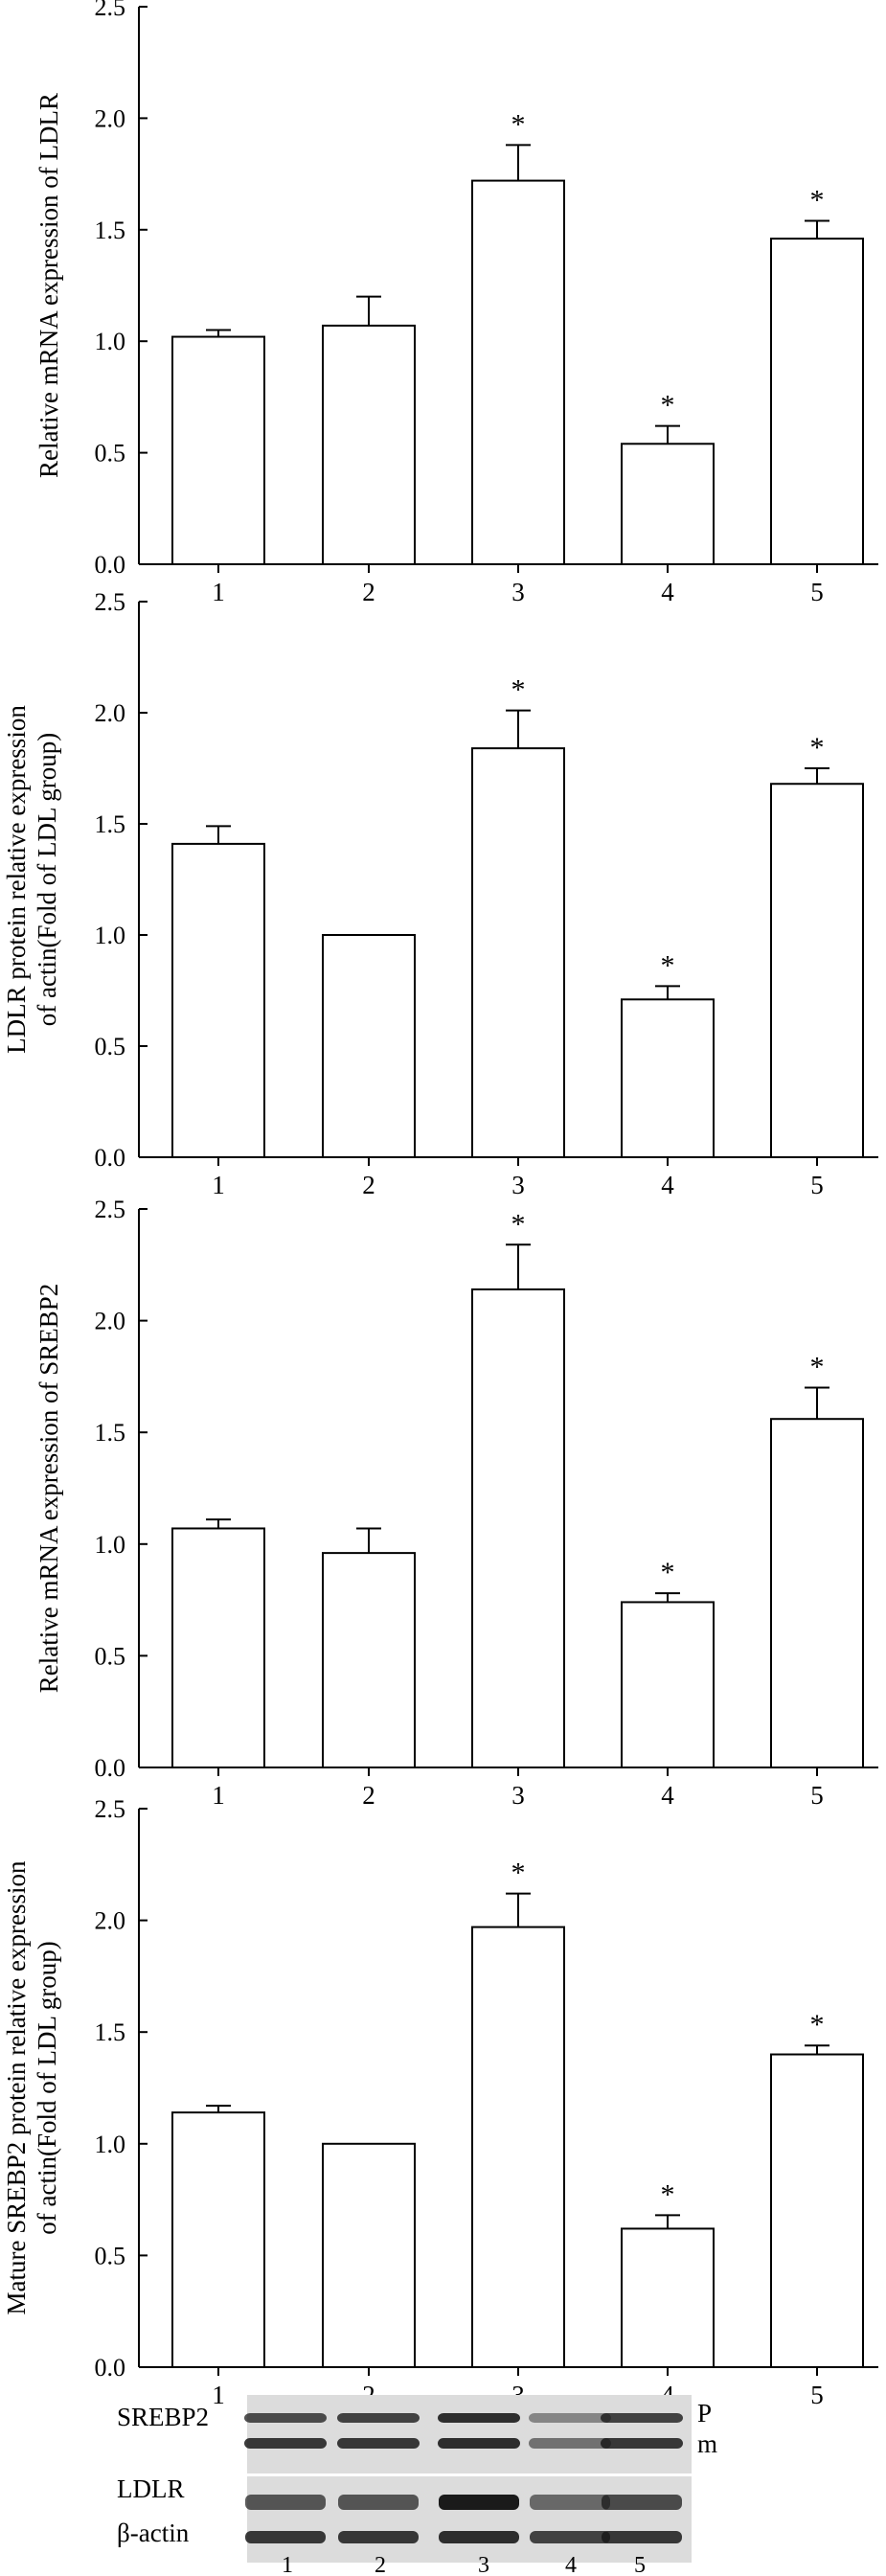  What do you see at coordinates (48, 1489) in the screenshot?
I see `y-axis-title: Relative mRNA expression of SREBP2` at bounding box center [48, 1489].